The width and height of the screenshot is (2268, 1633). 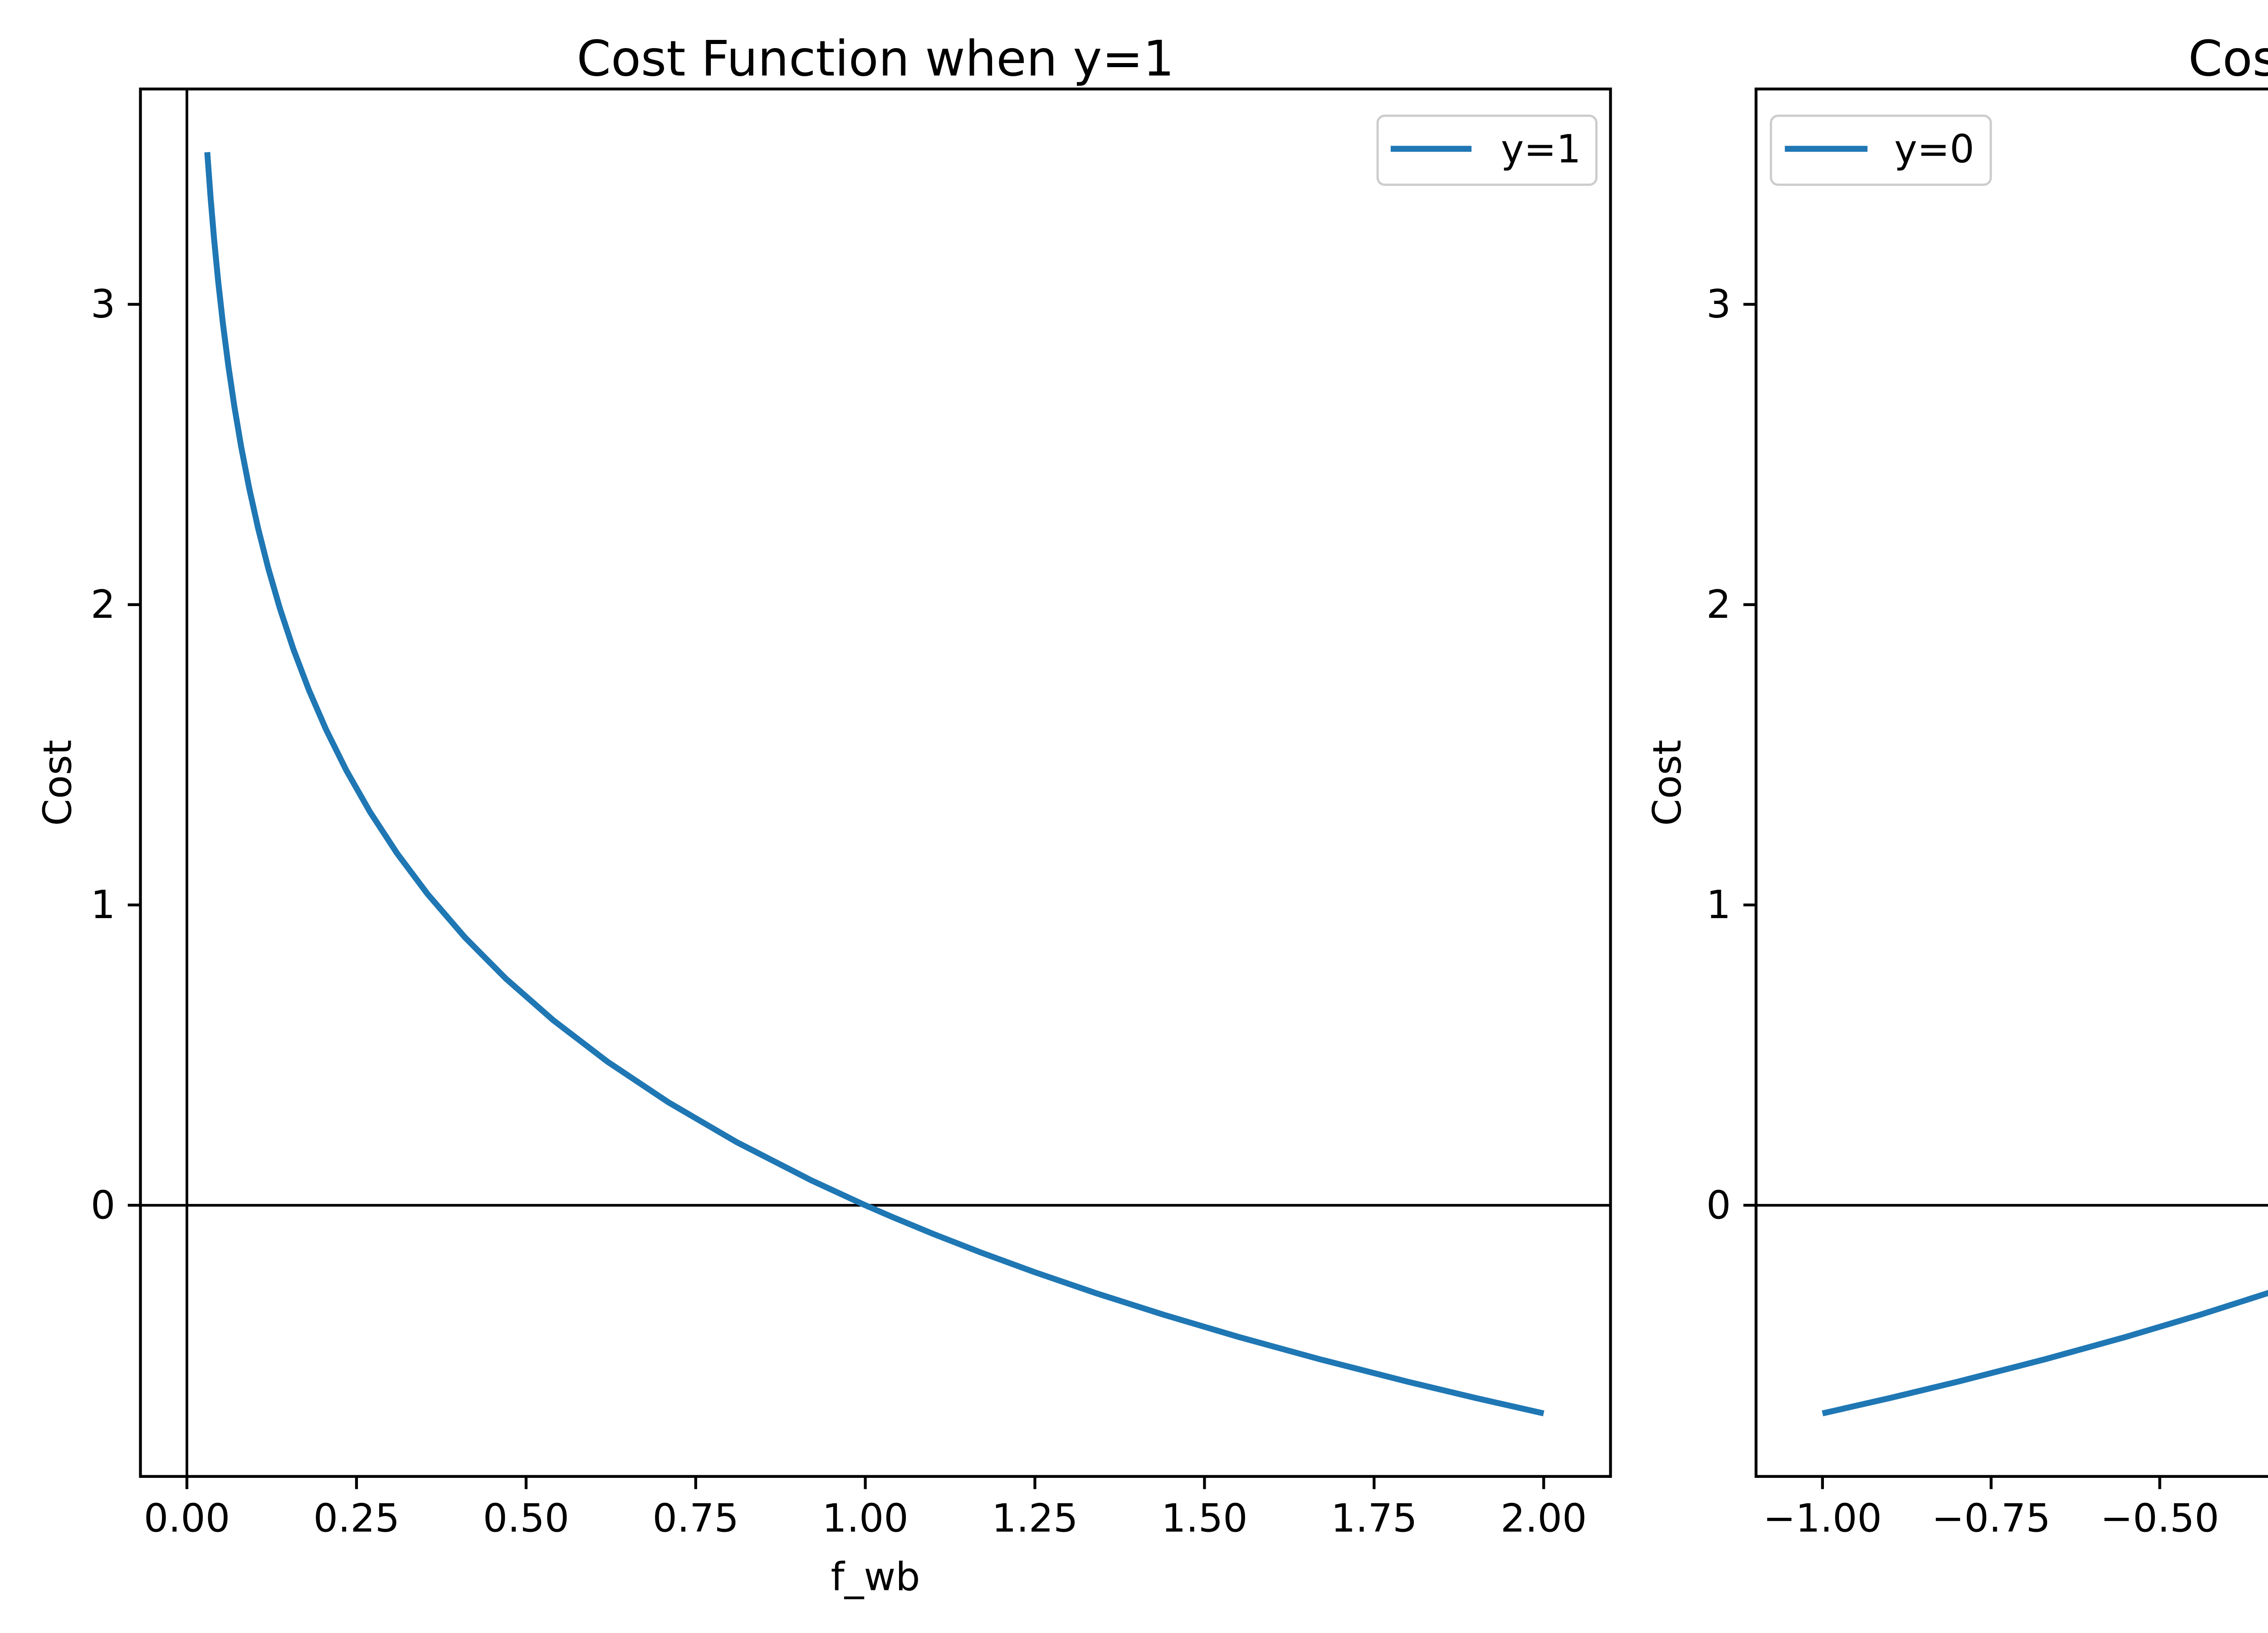 I want to click on x-tick-label: 2.00, so click(x=1544, y=1518).